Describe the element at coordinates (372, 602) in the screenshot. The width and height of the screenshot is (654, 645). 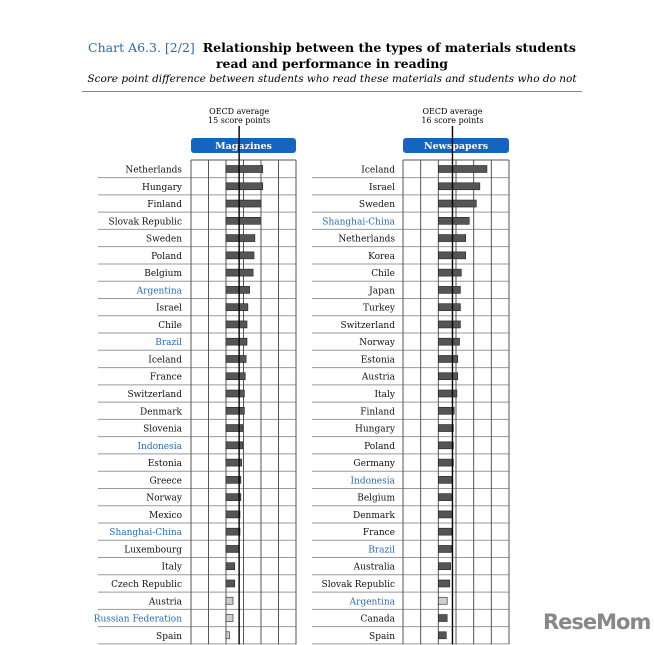
I see `country-label: Argentina` at that location.